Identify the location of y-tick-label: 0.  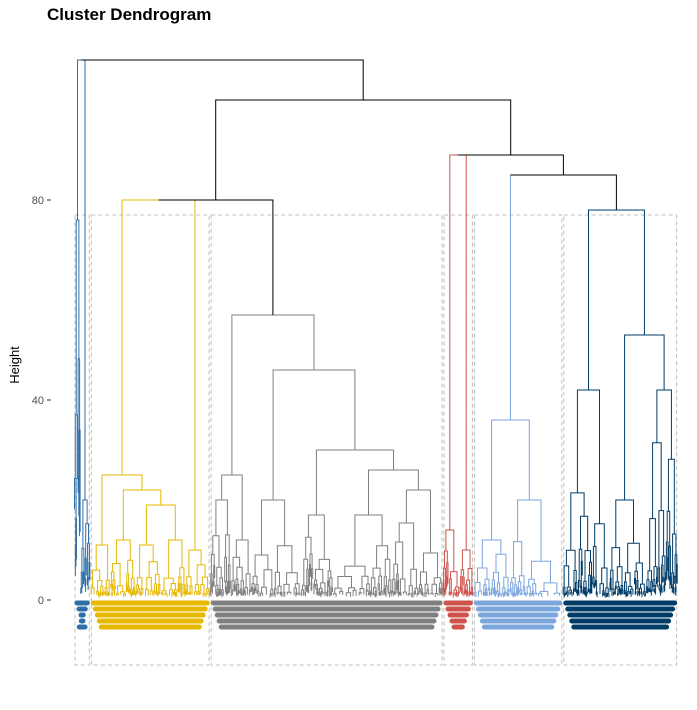
(41, 601).